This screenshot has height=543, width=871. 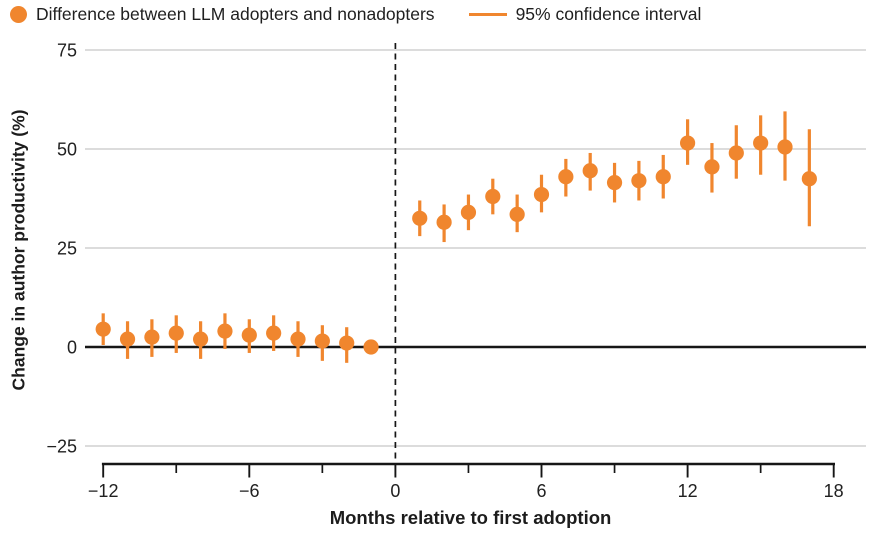 I want to click on data-point-month13, so click(x=712, y=167).